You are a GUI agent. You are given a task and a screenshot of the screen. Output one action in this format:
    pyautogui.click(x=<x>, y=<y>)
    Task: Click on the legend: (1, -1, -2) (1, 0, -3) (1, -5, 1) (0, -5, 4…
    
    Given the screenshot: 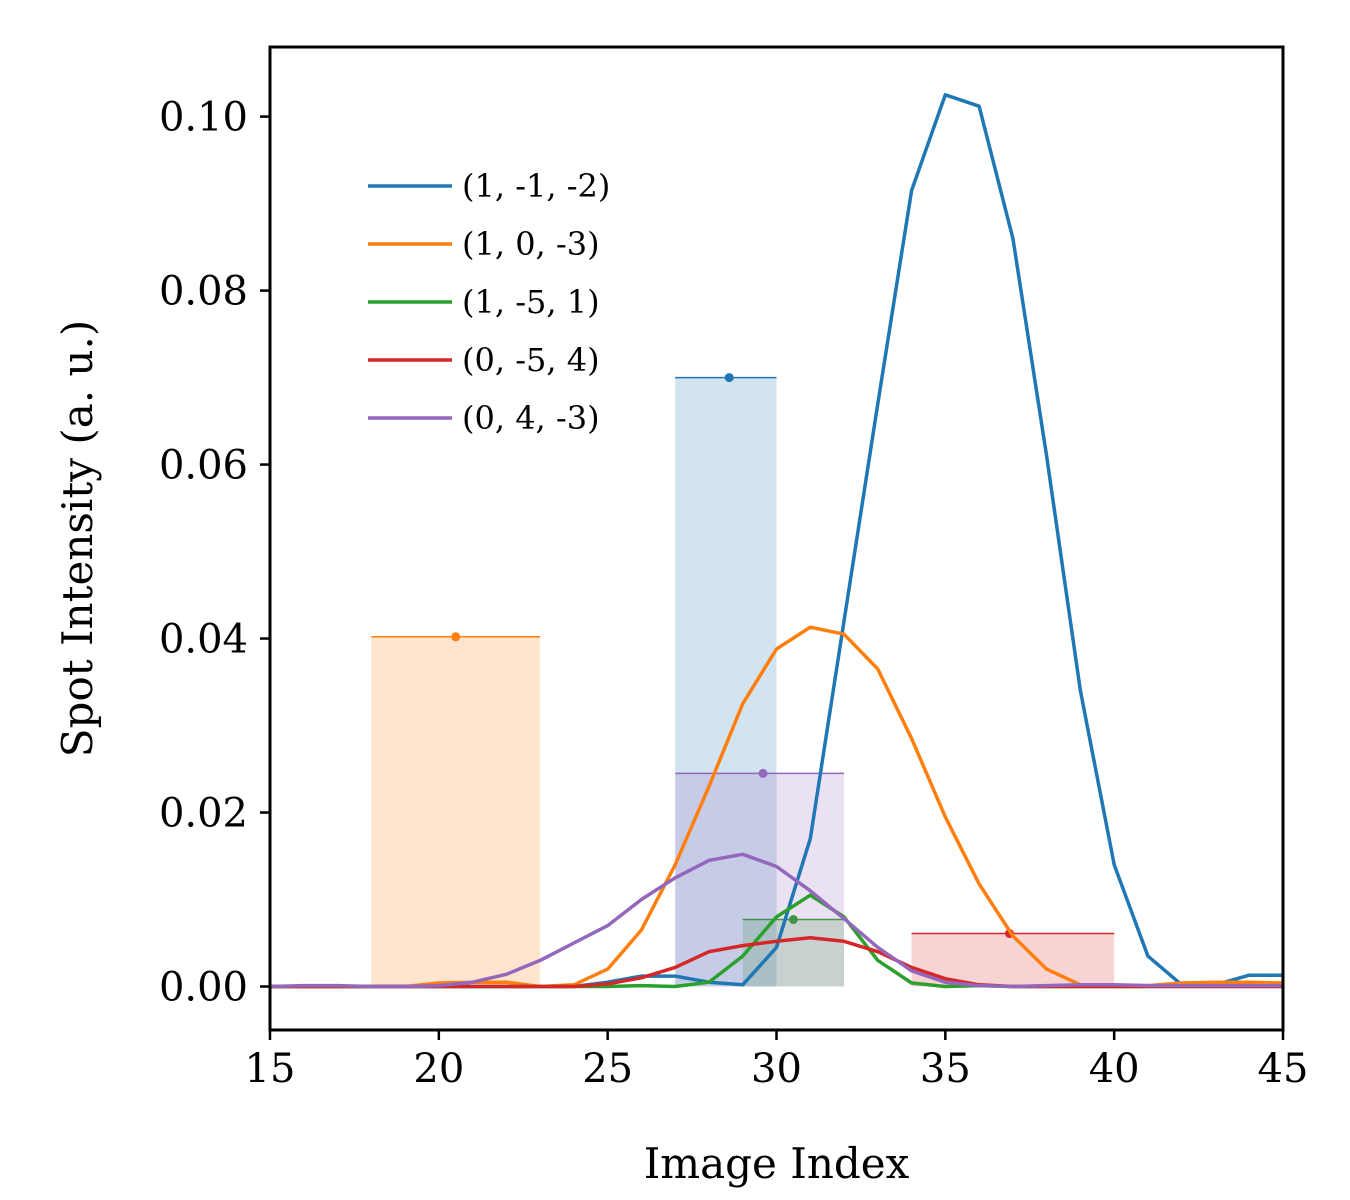 What is the action you would take?
    pyautogui.click(x=489, y=302)
    